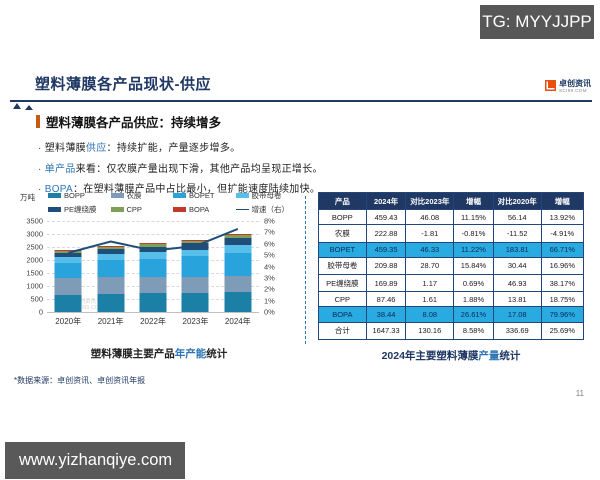  I want to click on section-title: 塑料薄膜各产品供应：持续增多, so click(134, 123).